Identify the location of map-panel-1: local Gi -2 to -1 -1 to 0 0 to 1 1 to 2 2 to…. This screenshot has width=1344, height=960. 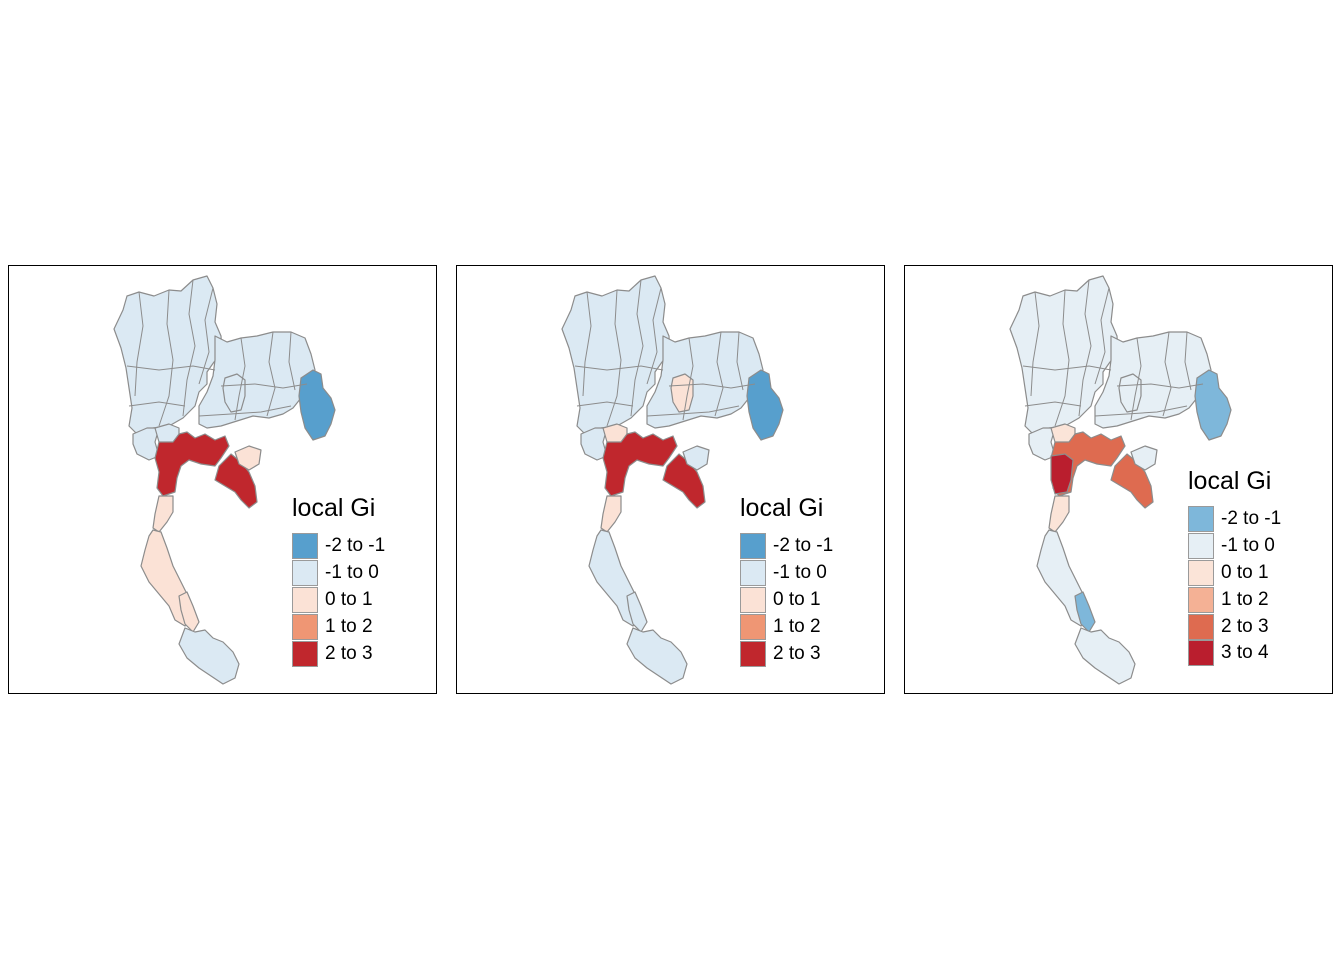
(222, 479).